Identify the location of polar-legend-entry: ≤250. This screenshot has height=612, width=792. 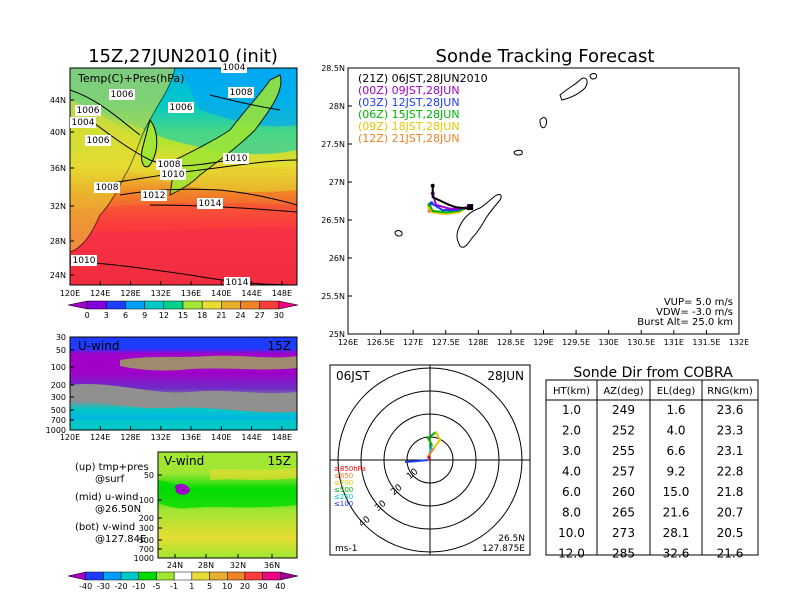
(343, 497).